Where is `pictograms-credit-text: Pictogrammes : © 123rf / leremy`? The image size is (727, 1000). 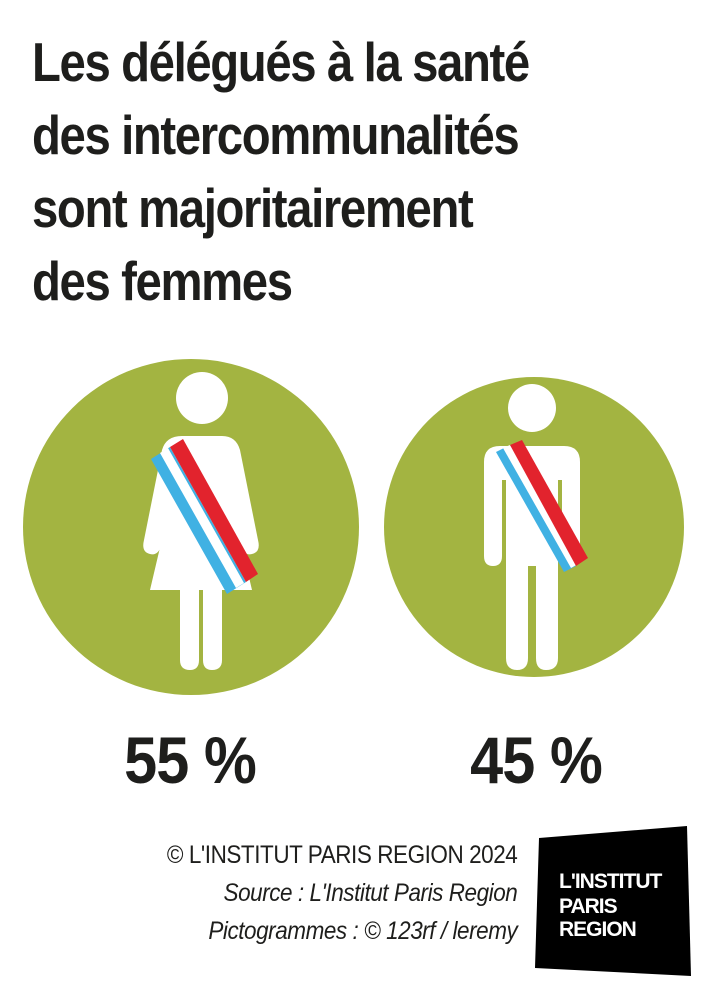
pictograms-credit-text: Pictogrammes : © 123rf / leremy is located at coordinates (362, 931).